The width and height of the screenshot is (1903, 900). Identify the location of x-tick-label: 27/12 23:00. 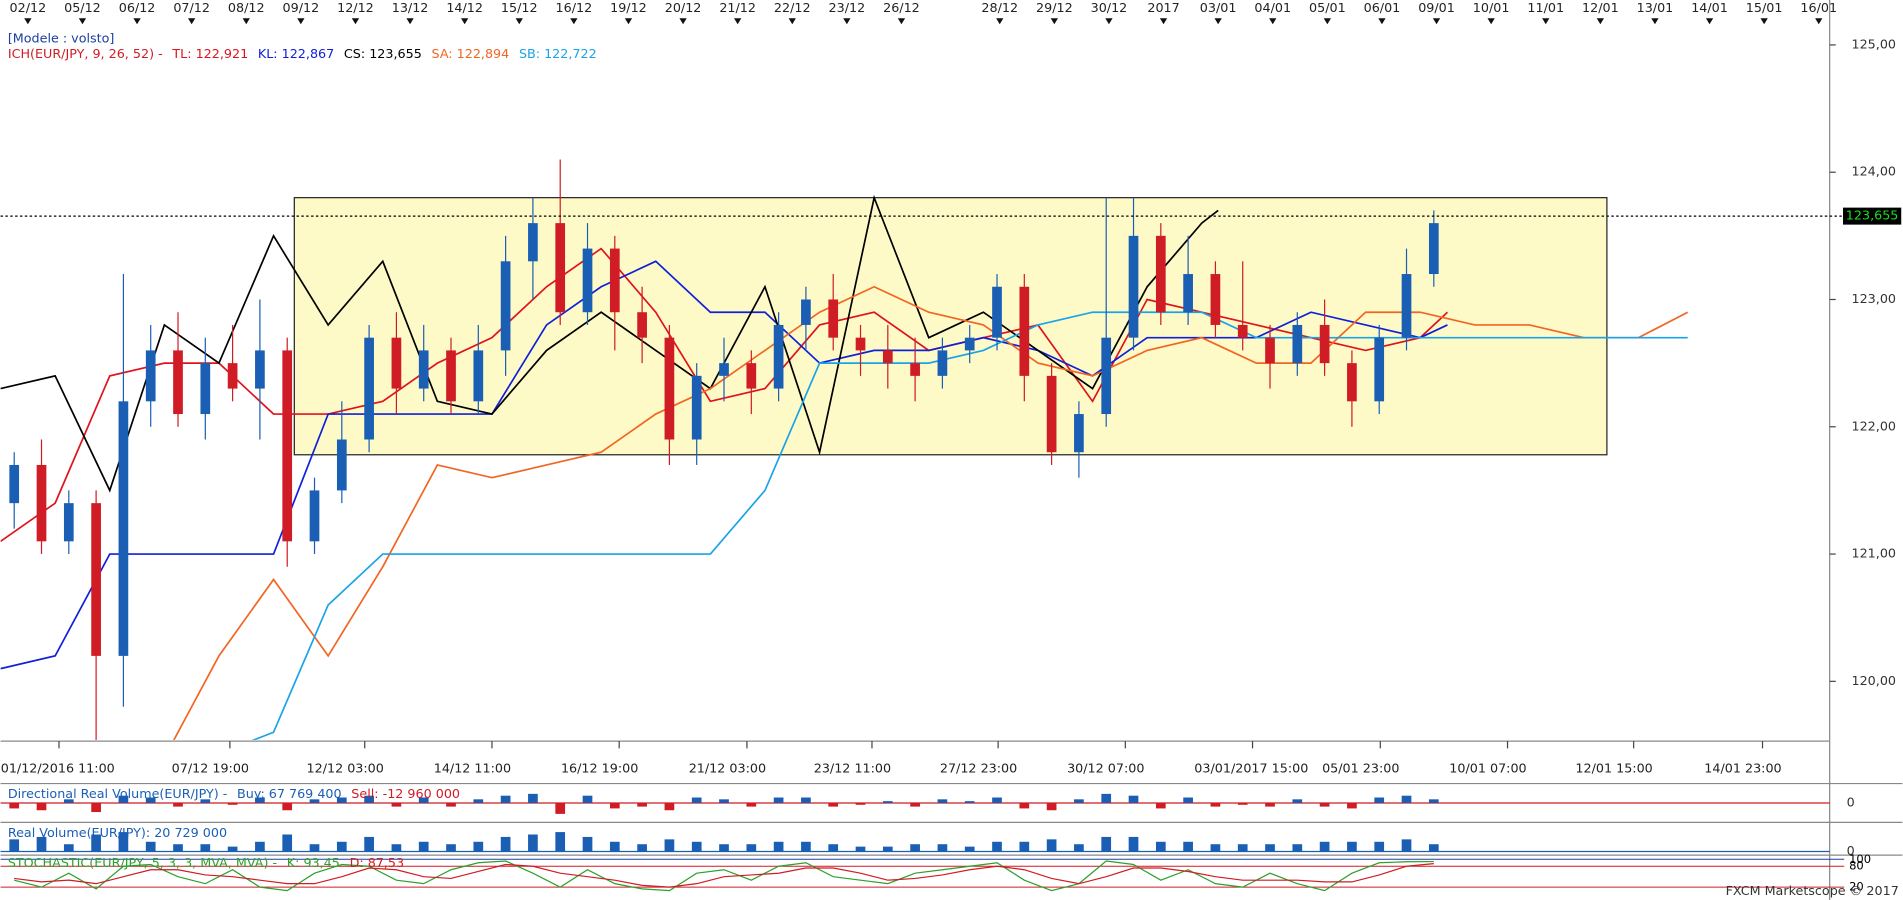
(978, 769).